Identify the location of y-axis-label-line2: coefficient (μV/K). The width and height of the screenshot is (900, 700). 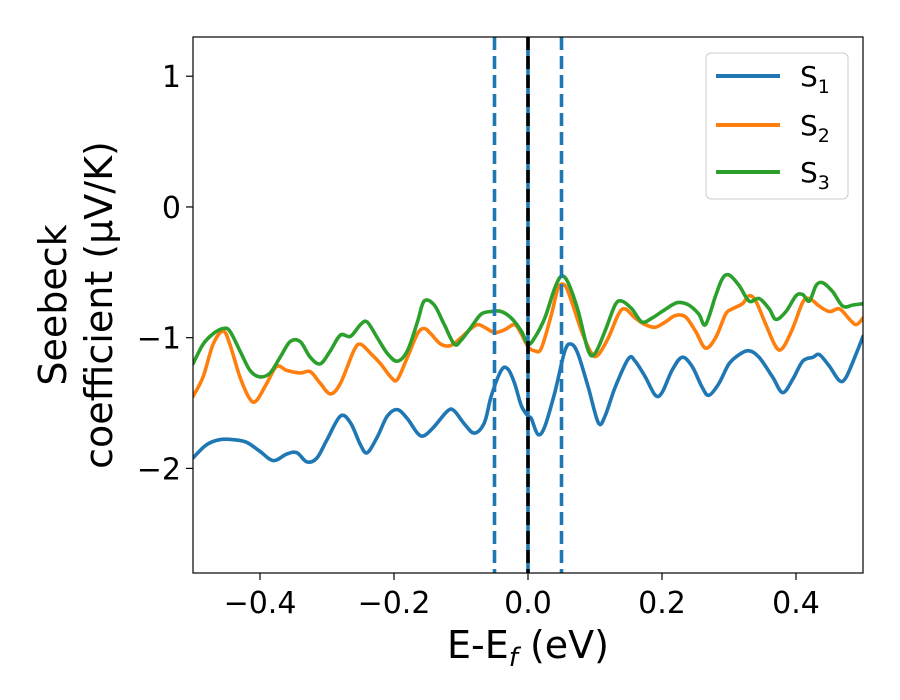
(99, 305).